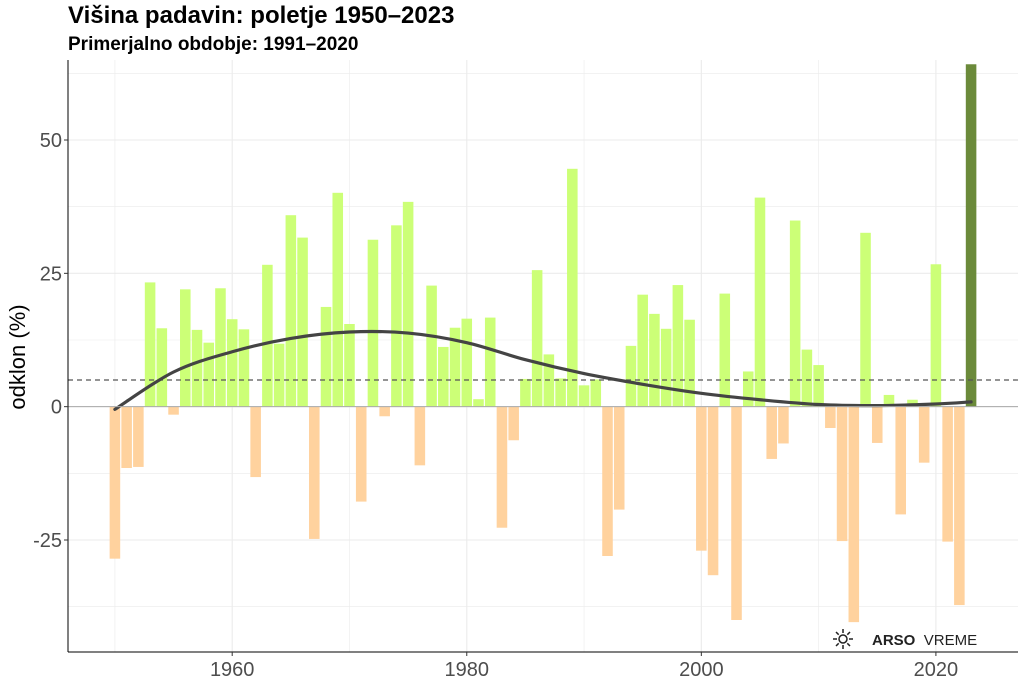 This screenshot has width=1024, height=683. What do you see at coordinates (291, 311) in the screenshot?
I see `bar-1965` at bounding box center [291, 311].